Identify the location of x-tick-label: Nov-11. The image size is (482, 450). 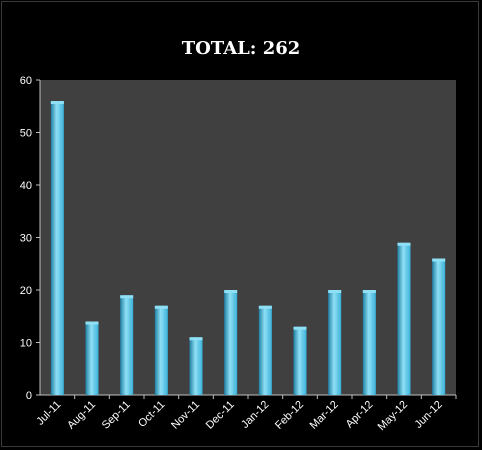
(185, 415).